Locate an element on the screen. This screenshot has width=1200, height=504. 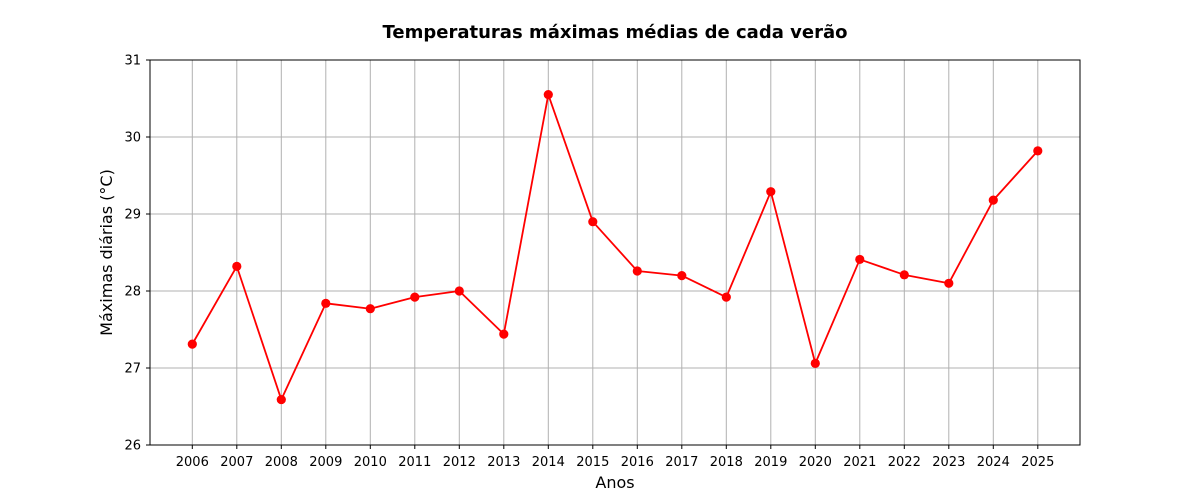
y-tick-label: 26 is located at coordinates (132, 446).